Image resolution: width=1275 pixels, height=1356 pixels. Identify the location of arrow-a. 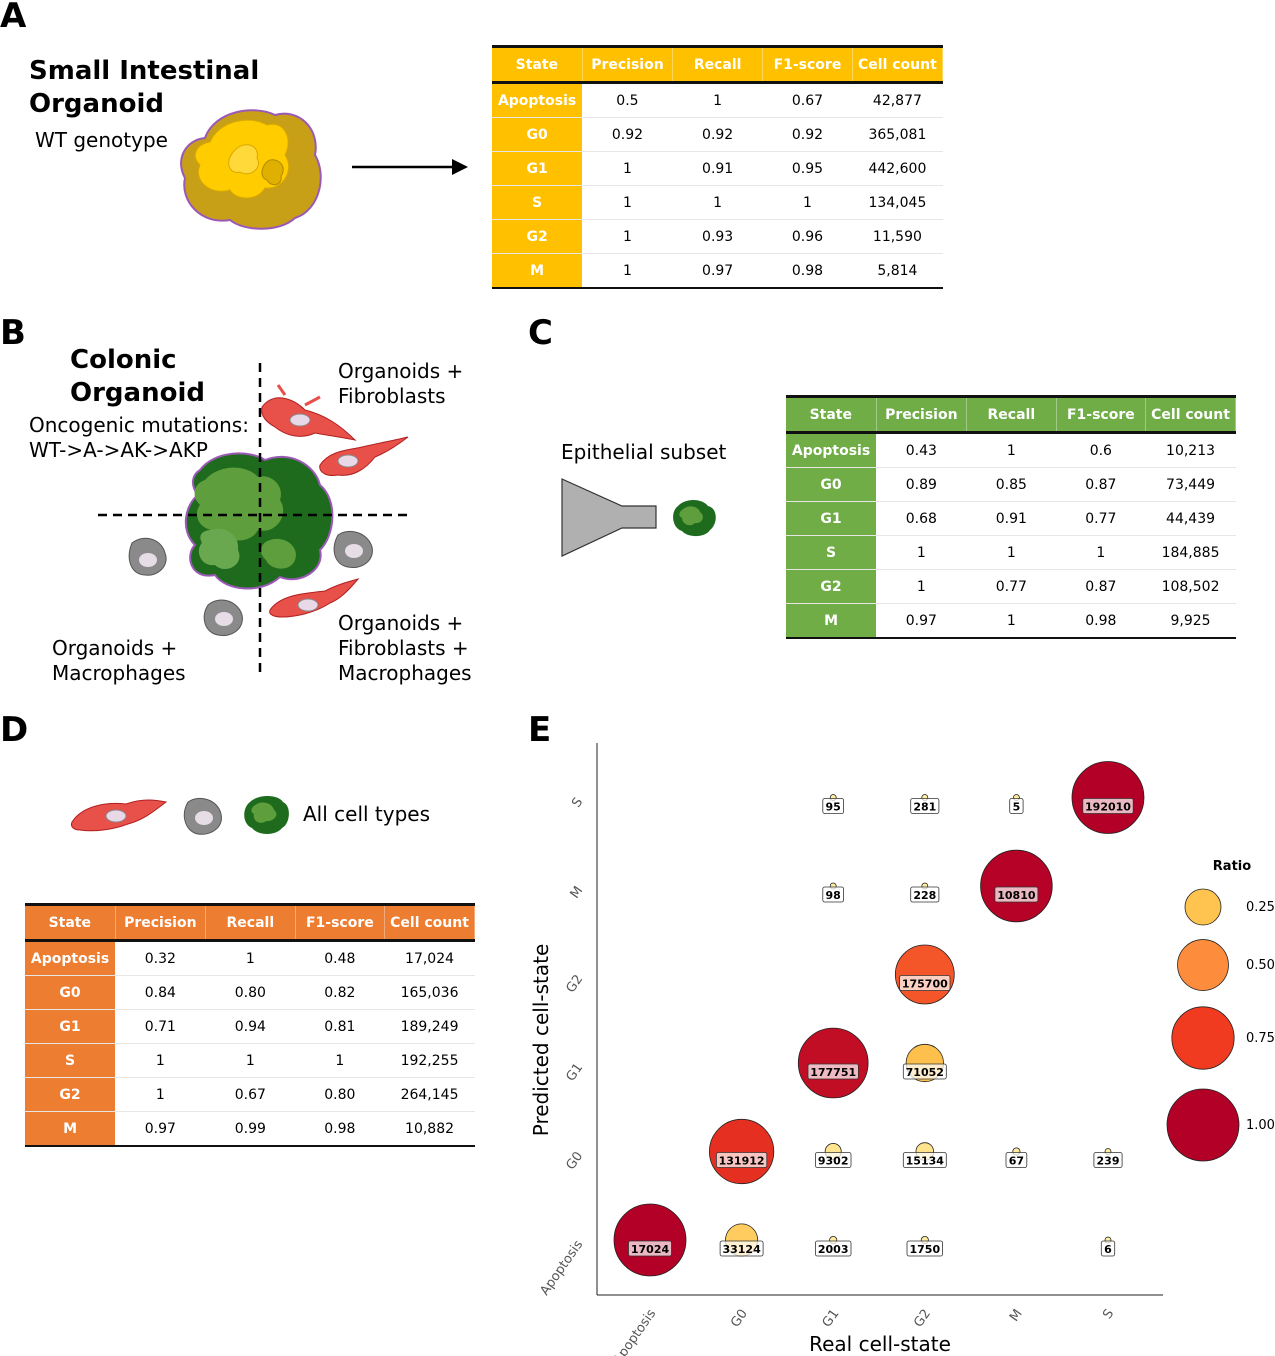
(410, 167).